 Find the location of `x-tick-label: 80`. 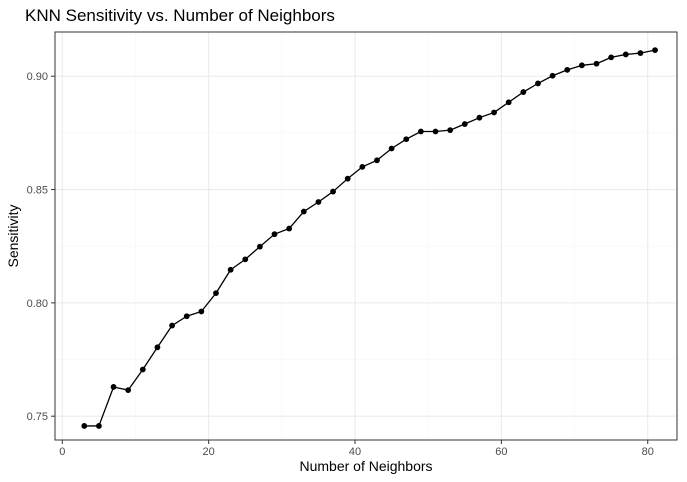

x-tick-label: 80 is located at coordinates (648, 452).